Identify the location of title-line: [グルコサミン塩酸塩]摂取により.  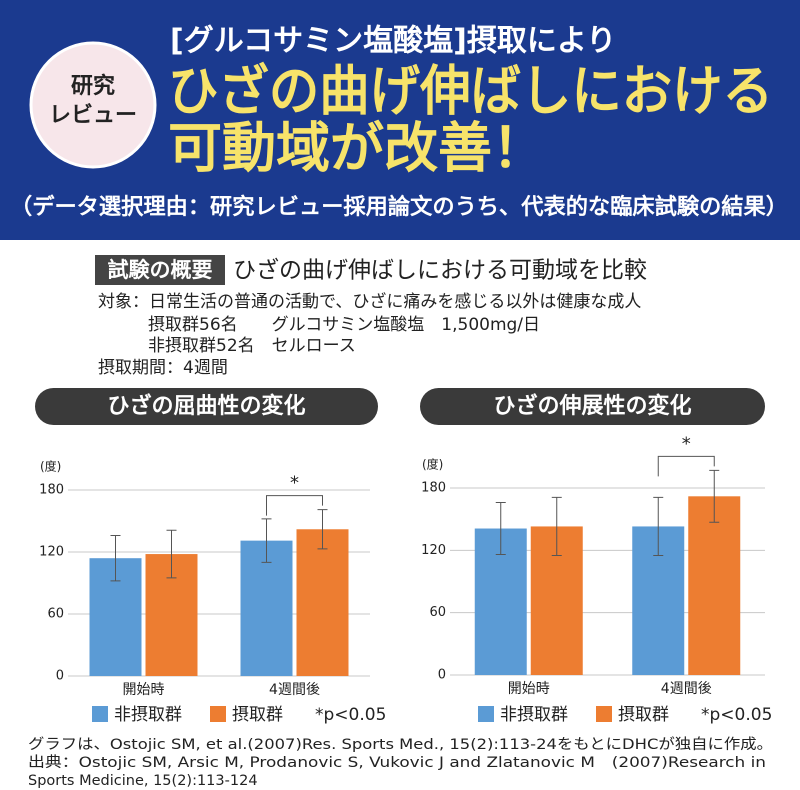
(393, 41).